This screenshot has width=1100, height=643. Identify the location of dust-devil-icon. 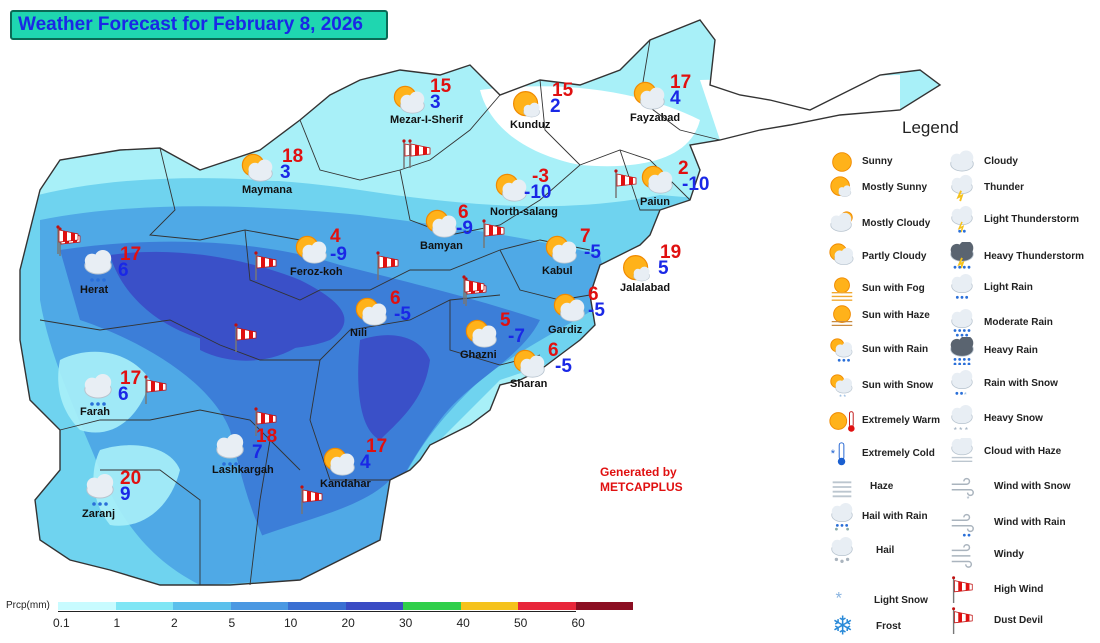
(962, 622).